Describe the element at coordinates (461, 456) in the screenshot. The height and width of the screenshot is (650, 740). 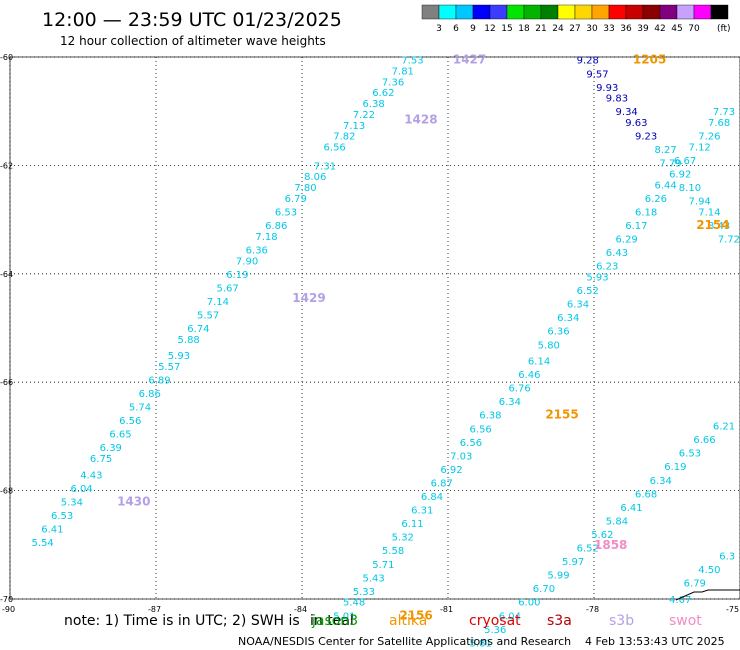
I see `wave-height-value: 7.03` at that location.